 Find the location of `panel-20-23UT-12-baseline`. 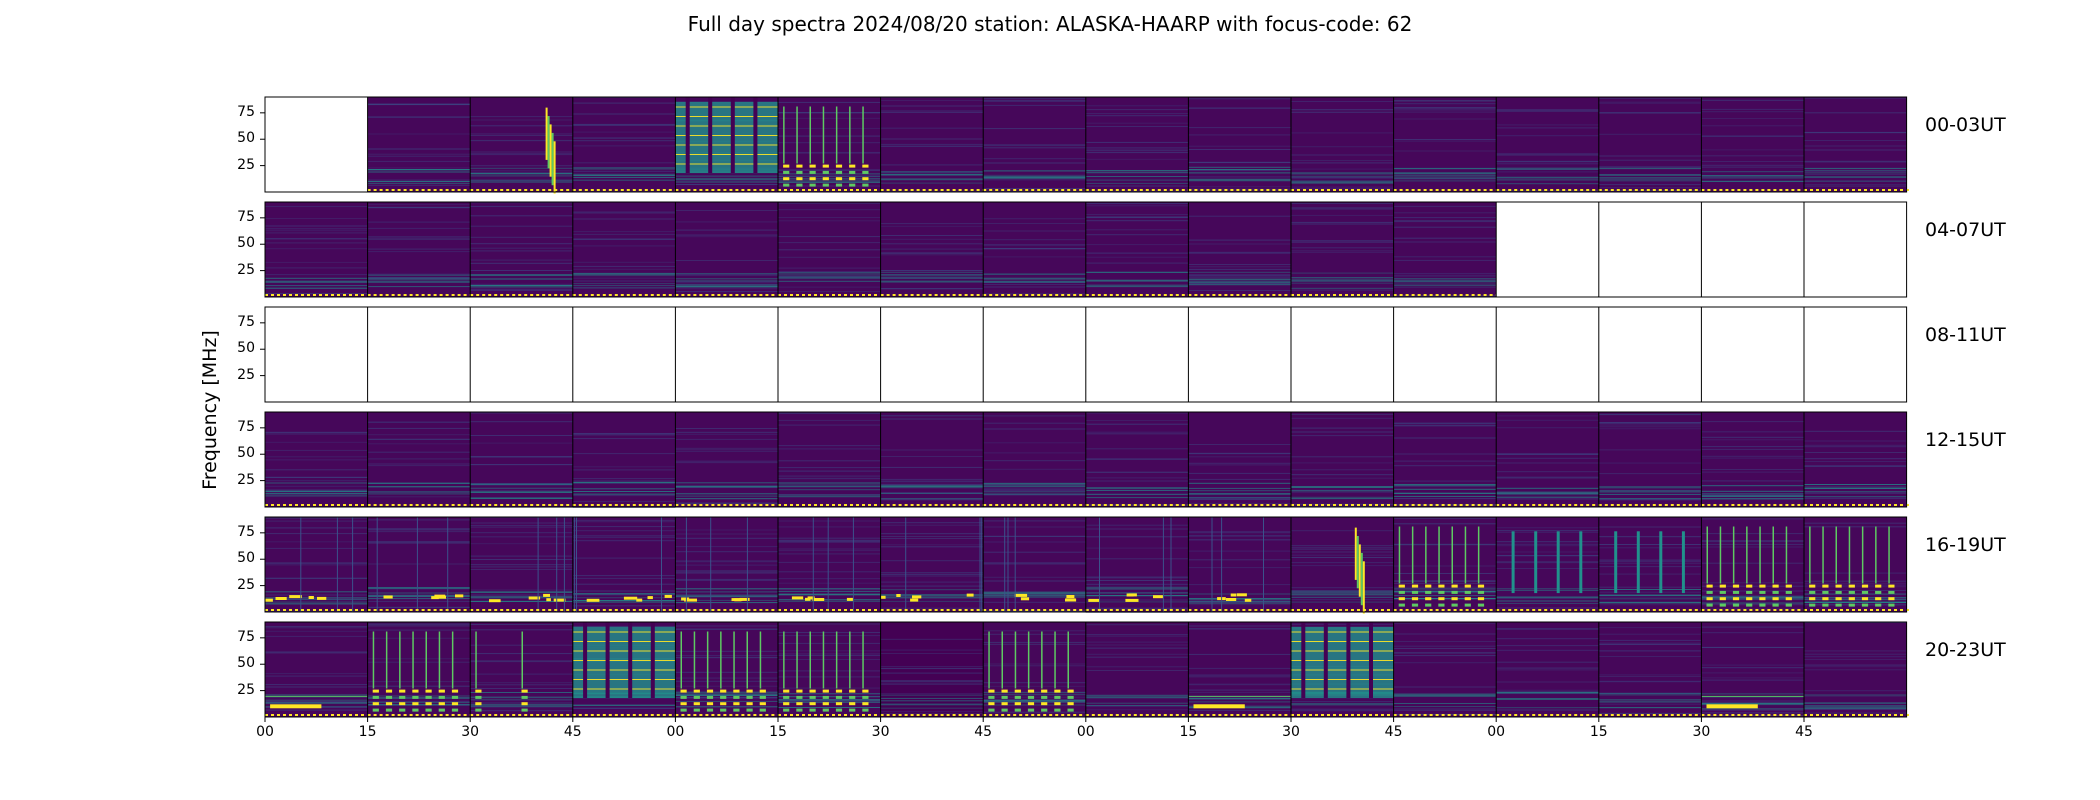

panel-20-23UT-12-baseline is located at coordinates (1576, 715).